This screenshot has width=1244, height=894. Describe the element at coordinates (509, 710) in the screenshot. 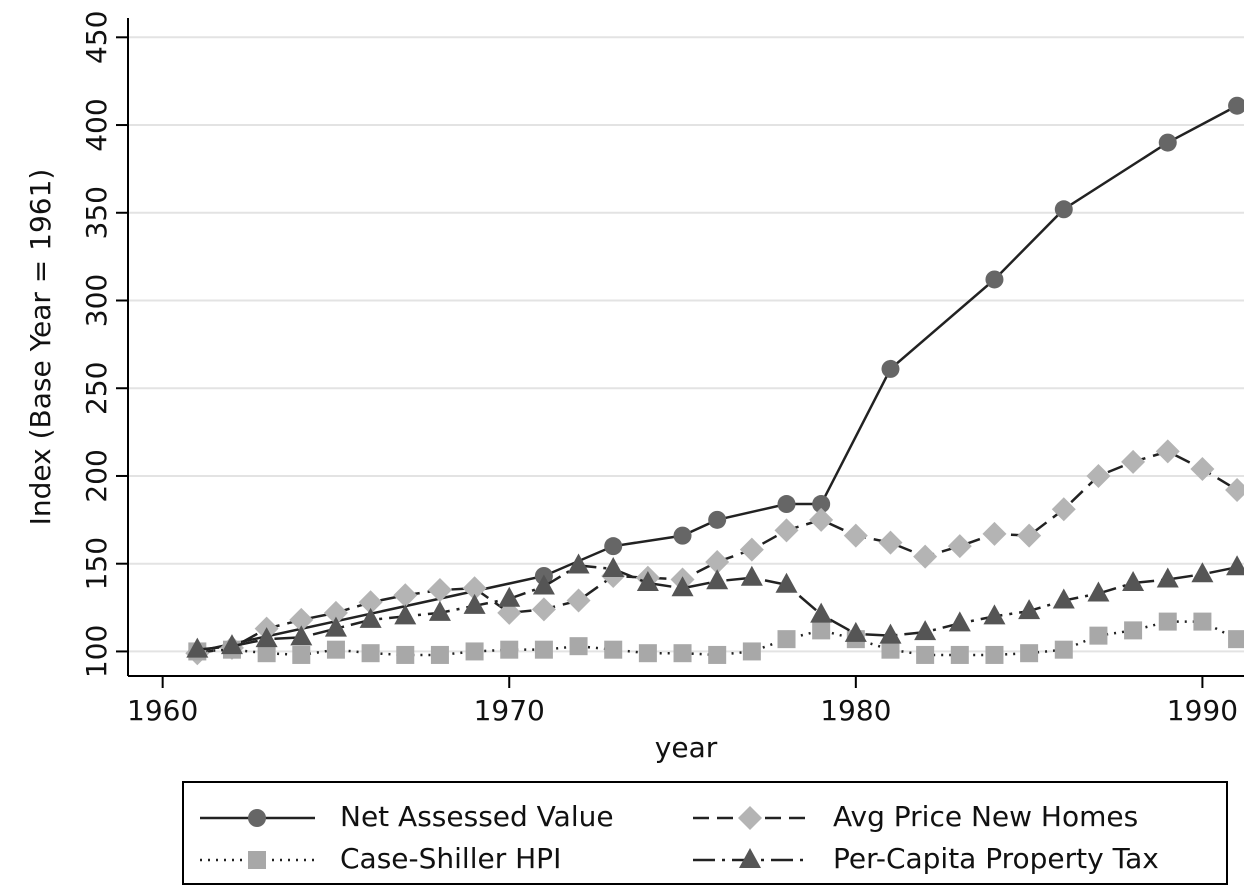

I see `x-tick-label: 1970` at that location.